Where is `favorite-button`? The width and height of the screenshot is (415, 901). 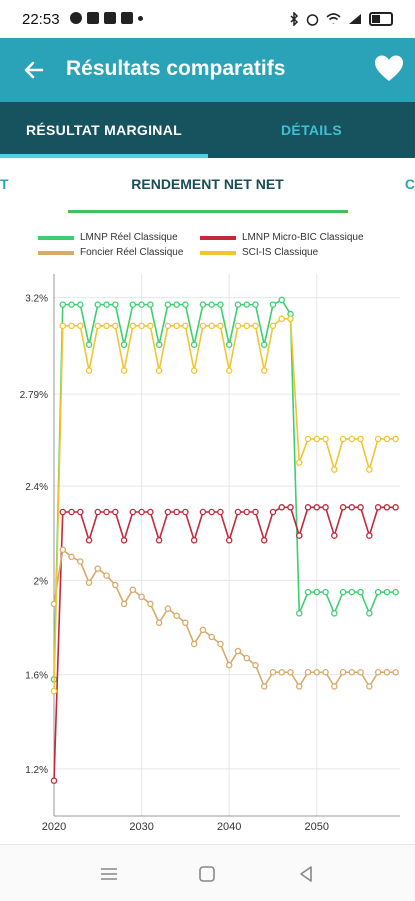 favorite-button is located at coordinates (389, 69).